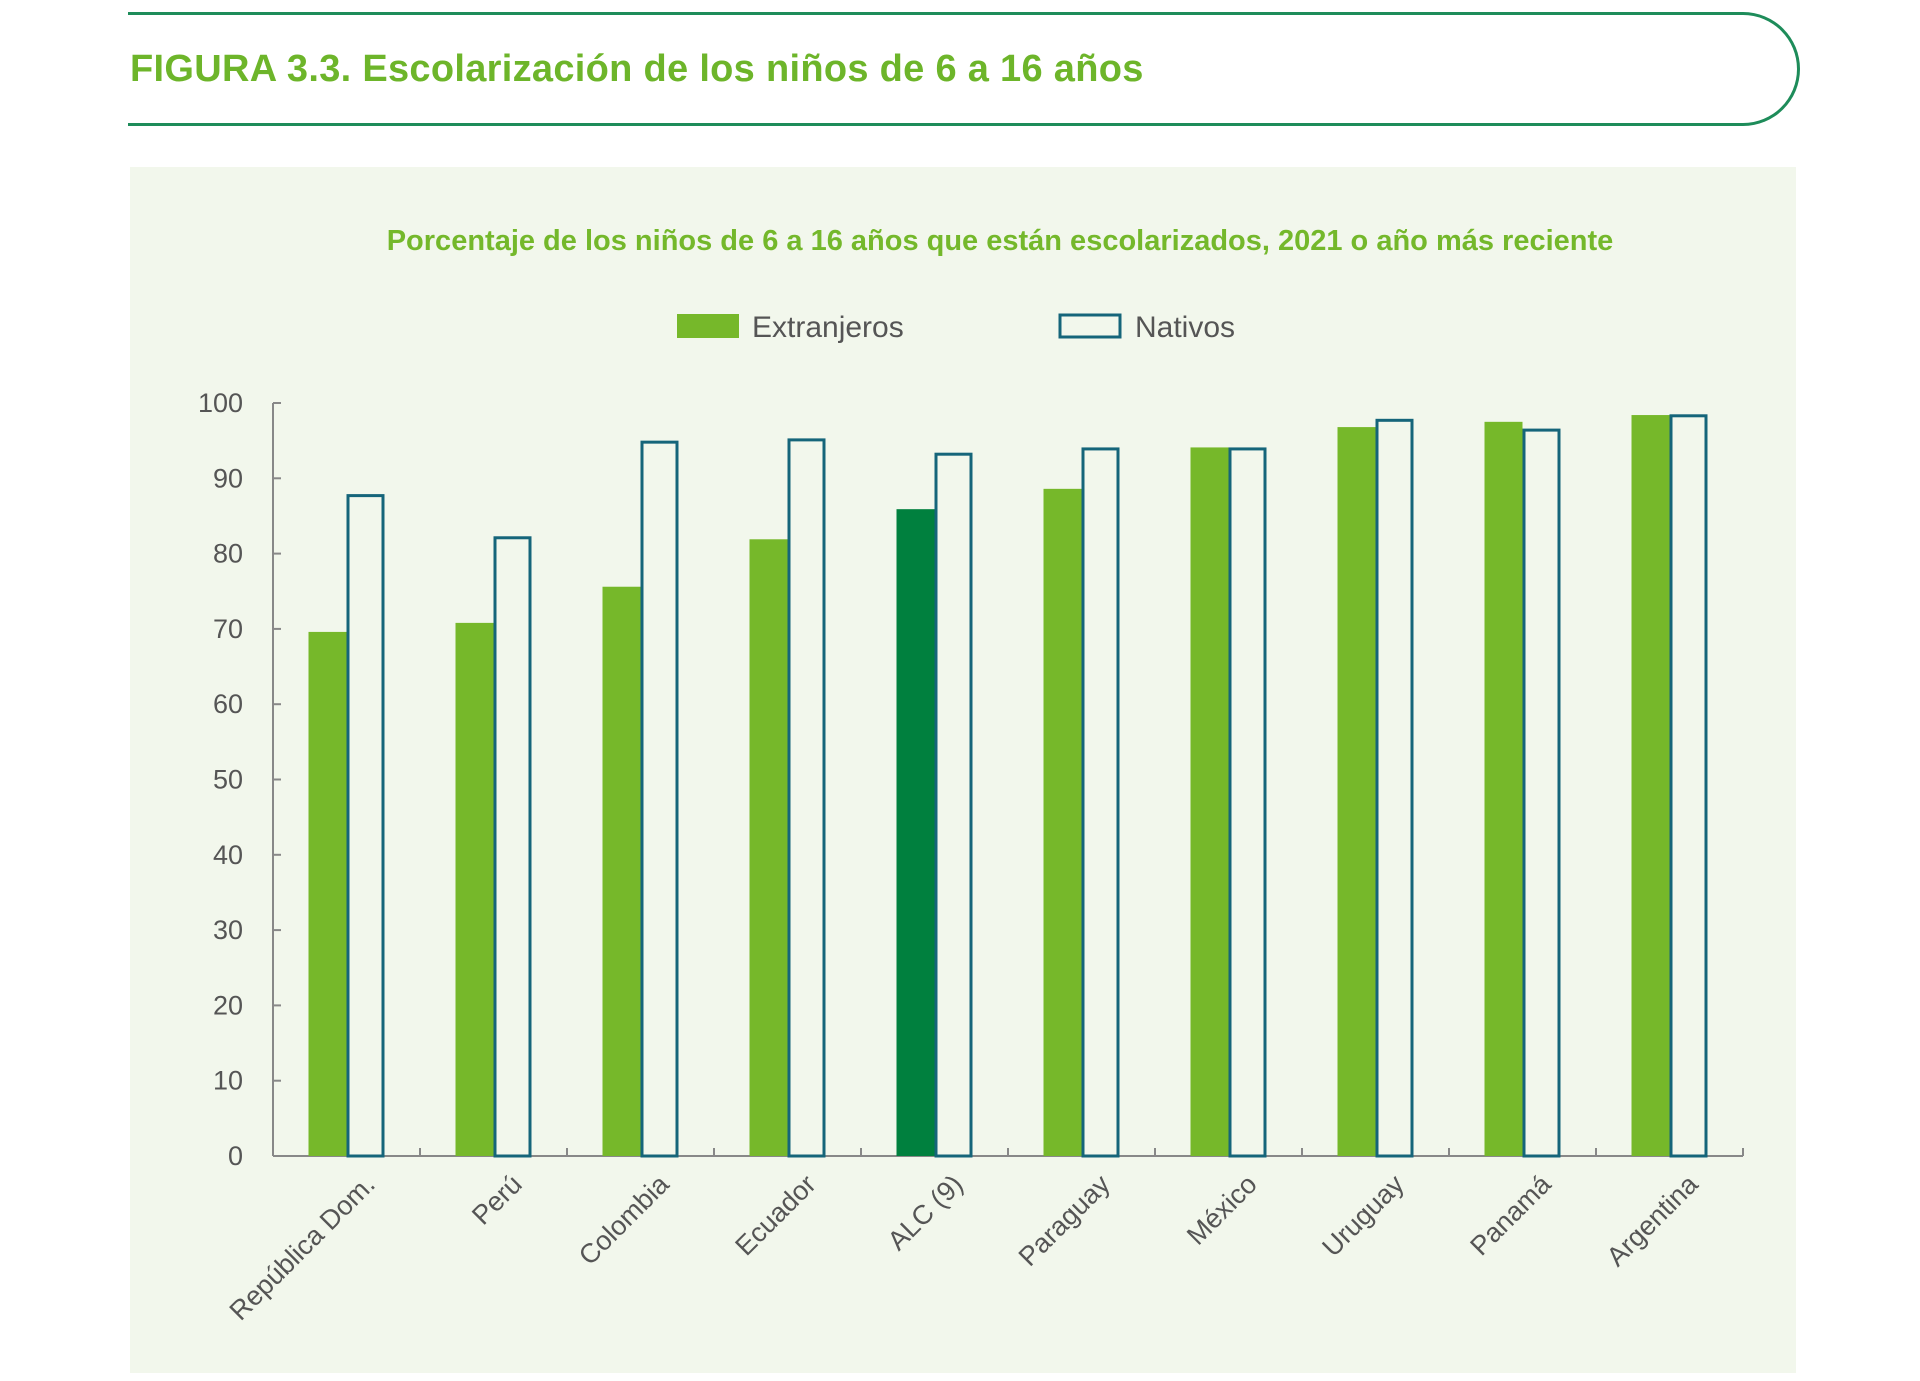 The image size is (1920, 1381). I want to click on y-tick-label: 20, so click(228, 1005).